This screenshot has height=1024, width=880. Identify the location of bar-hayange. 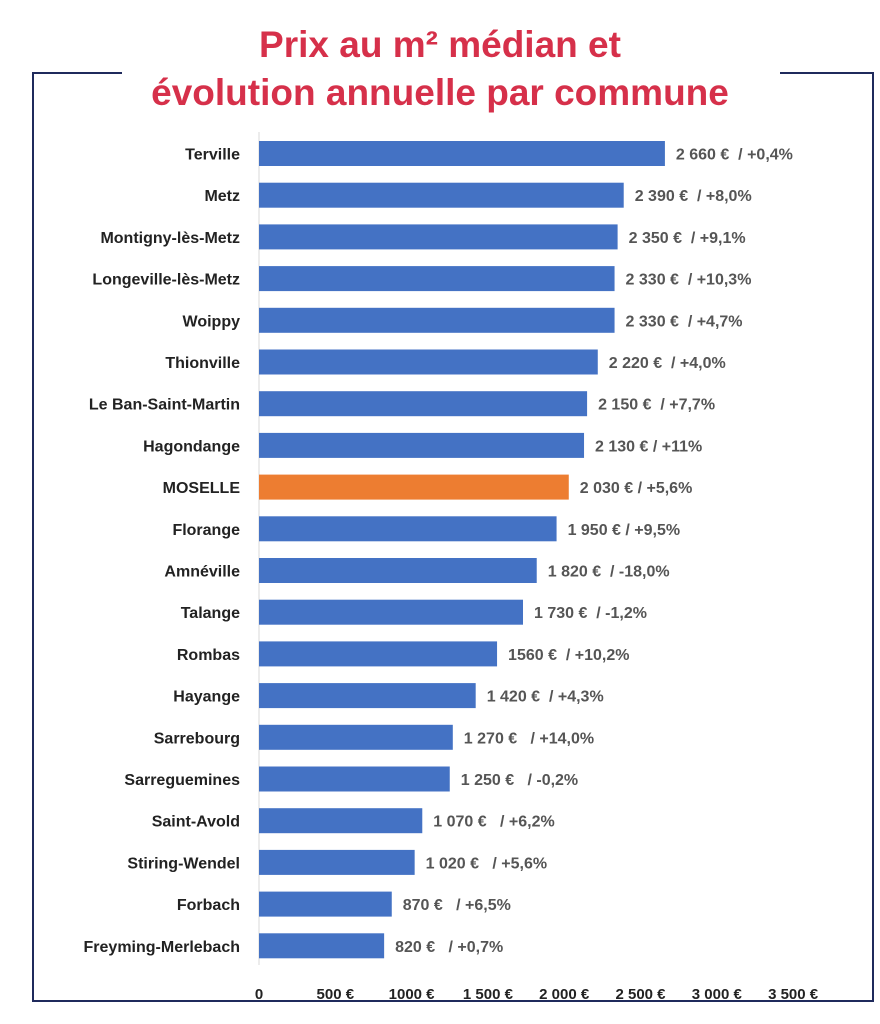
(367, 696).